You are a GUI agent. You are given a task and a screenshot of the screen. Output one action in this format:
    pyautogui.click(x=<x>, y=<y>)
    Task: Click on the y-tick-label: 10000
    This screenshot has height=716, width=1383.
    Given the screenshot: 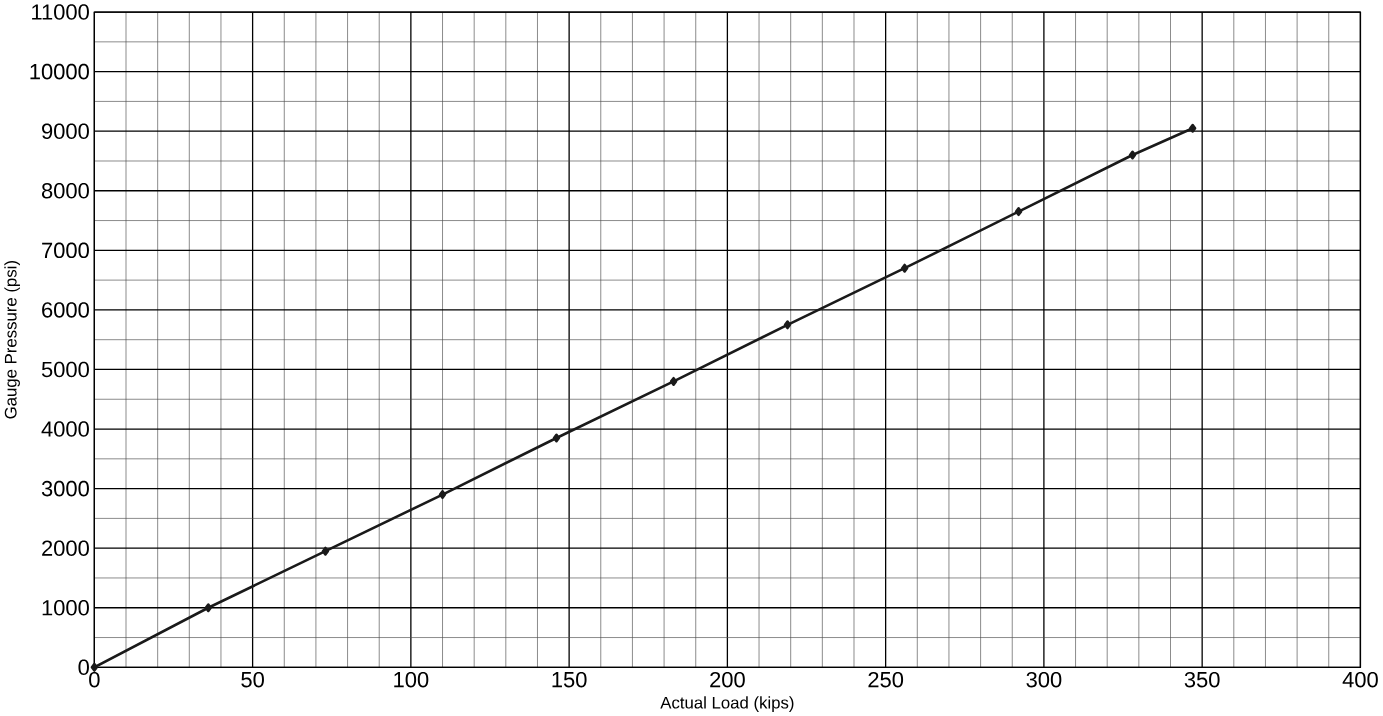 What is the action you would take?
    pyautogui.click(x=59, y=71)
    